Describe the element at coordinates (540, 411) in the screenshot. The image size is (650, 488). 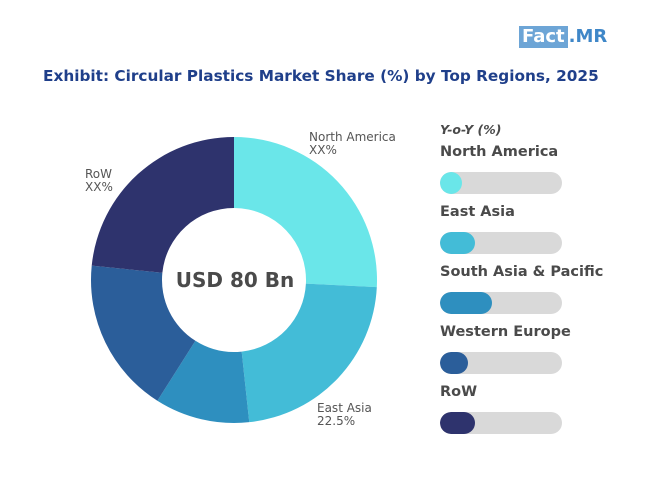
I see `yoy-row-row: RoW` at that location.